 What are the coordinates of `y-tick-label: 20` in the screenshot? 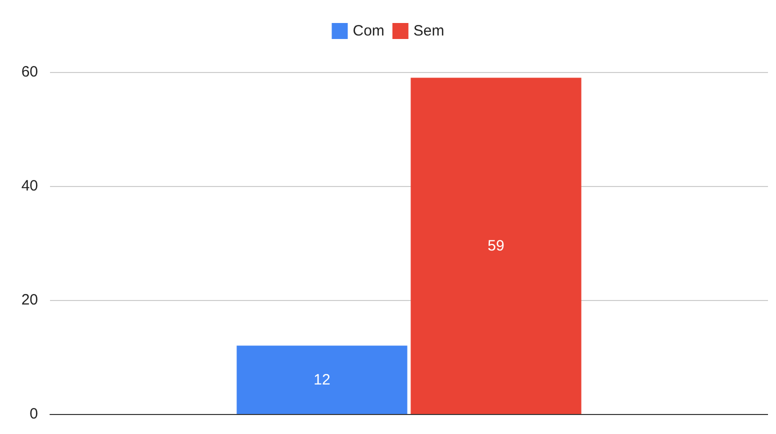 It's located at (29, 300).